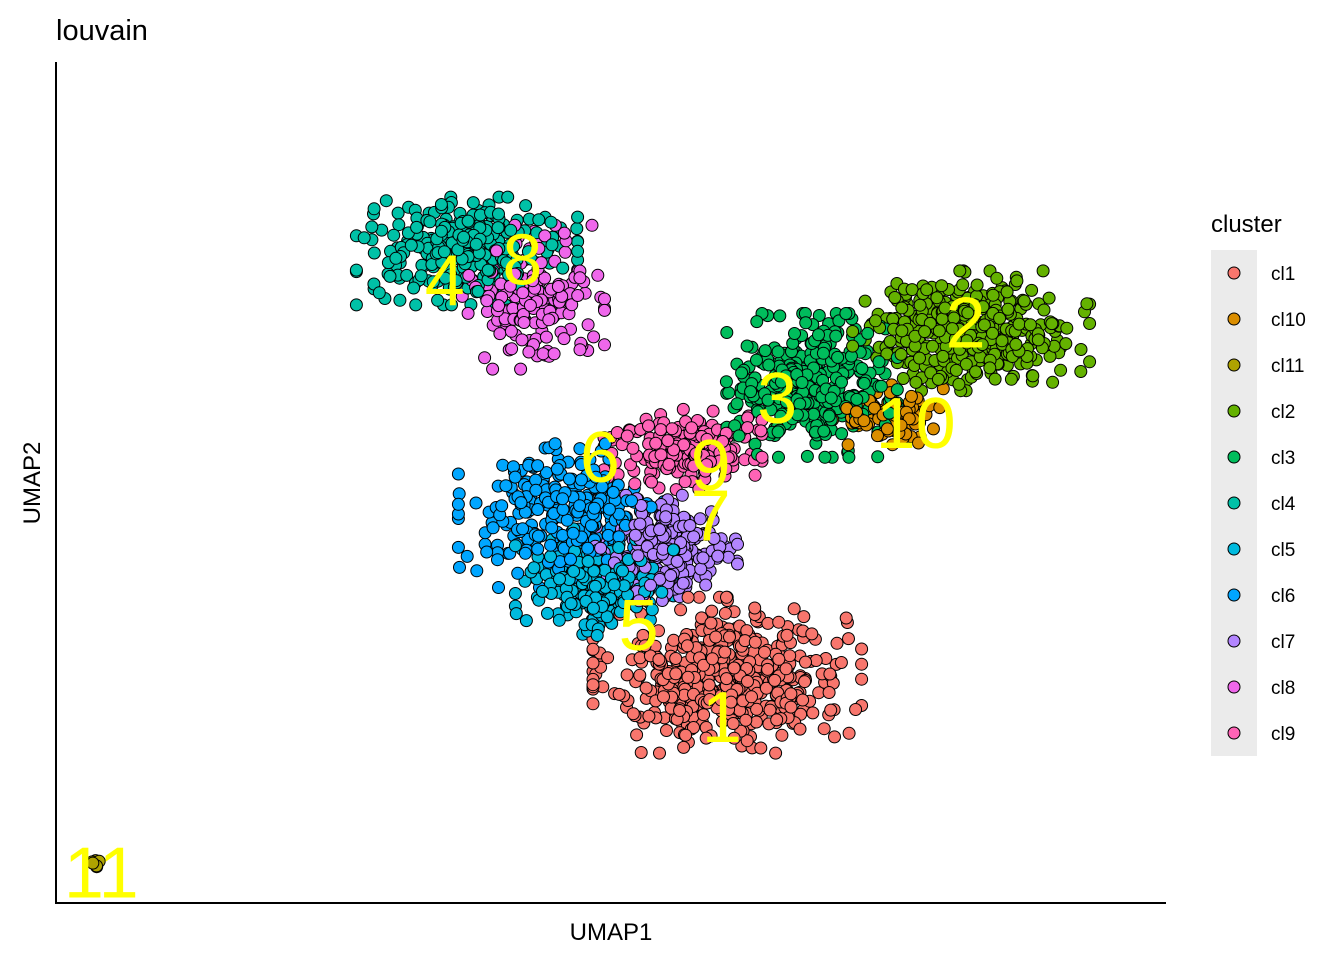  What do you see at coordinates (445, 281) in the screenshot?
I see `cluster-label-4: 4` at bounding box center [445, 281].